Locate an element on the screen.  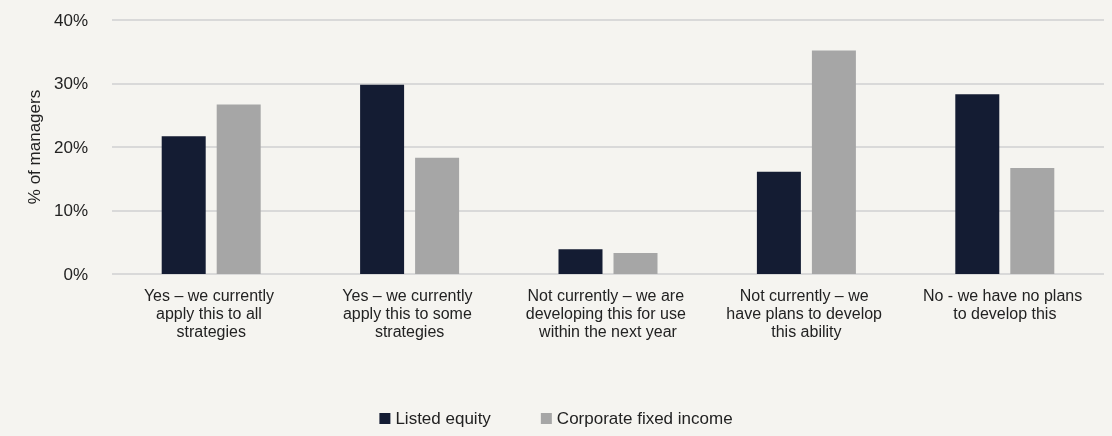
x-tick-label: Yes – we currently apply this to all strategies is located at coordinates (211, 313).